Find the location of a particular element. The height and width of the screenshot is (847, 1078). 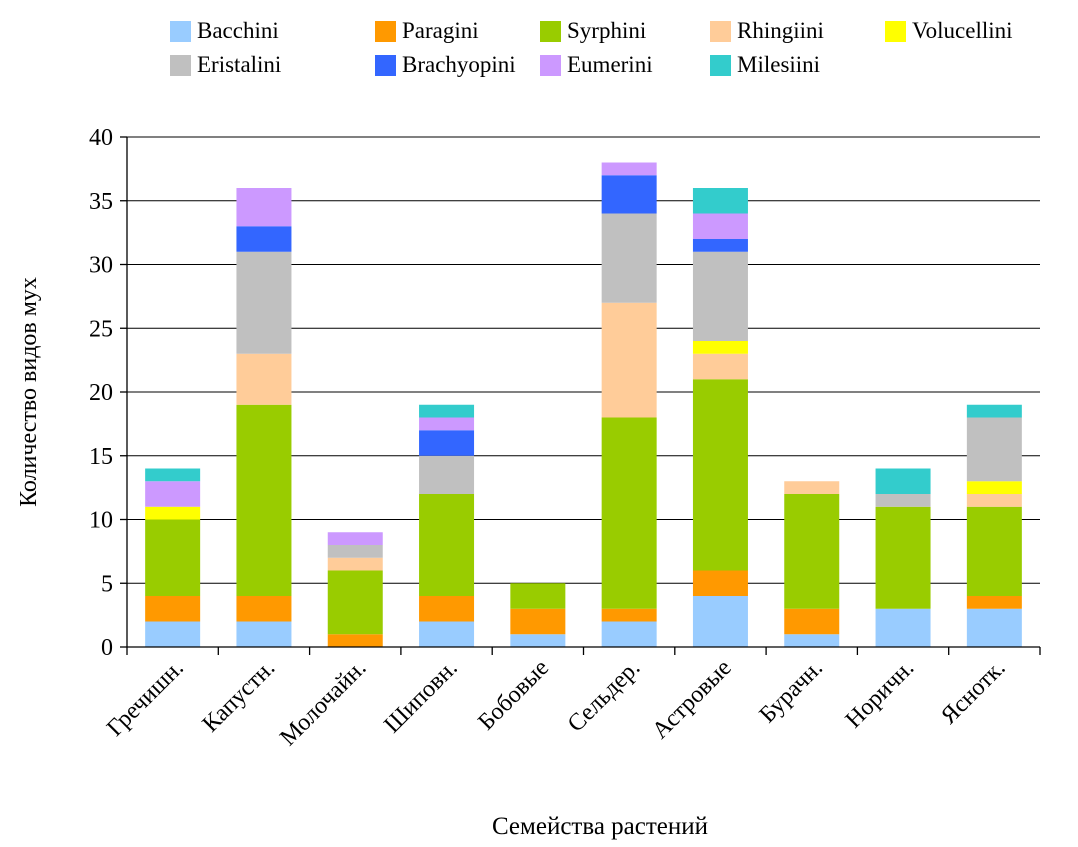

x-axis-label: Семейства растений is located at coordinates (600, 826).